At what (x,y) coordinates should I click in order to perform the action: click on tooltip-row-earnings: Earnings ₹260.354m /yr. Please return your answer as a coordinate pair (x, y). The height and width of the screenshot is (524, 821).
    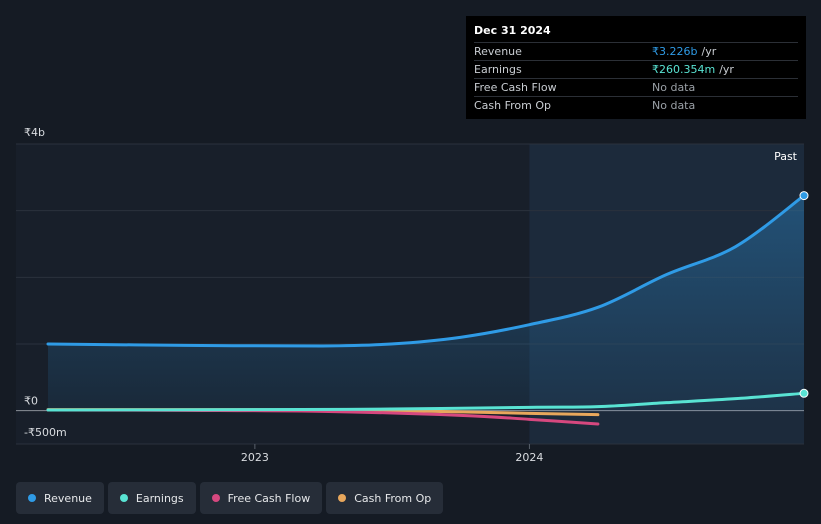
    Looking at the image, I should click on (636, 69).